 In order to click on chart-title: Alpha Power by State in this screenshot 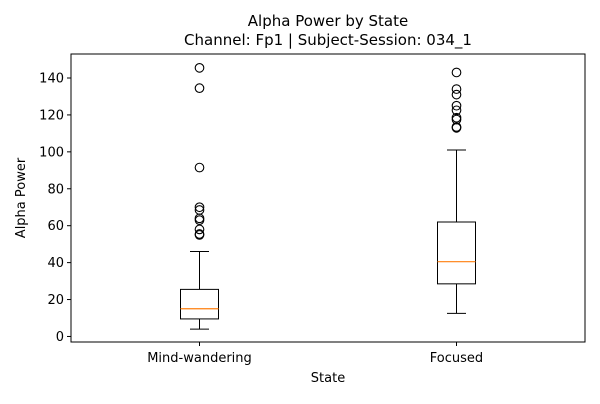, I will do `click(328, 21)`.